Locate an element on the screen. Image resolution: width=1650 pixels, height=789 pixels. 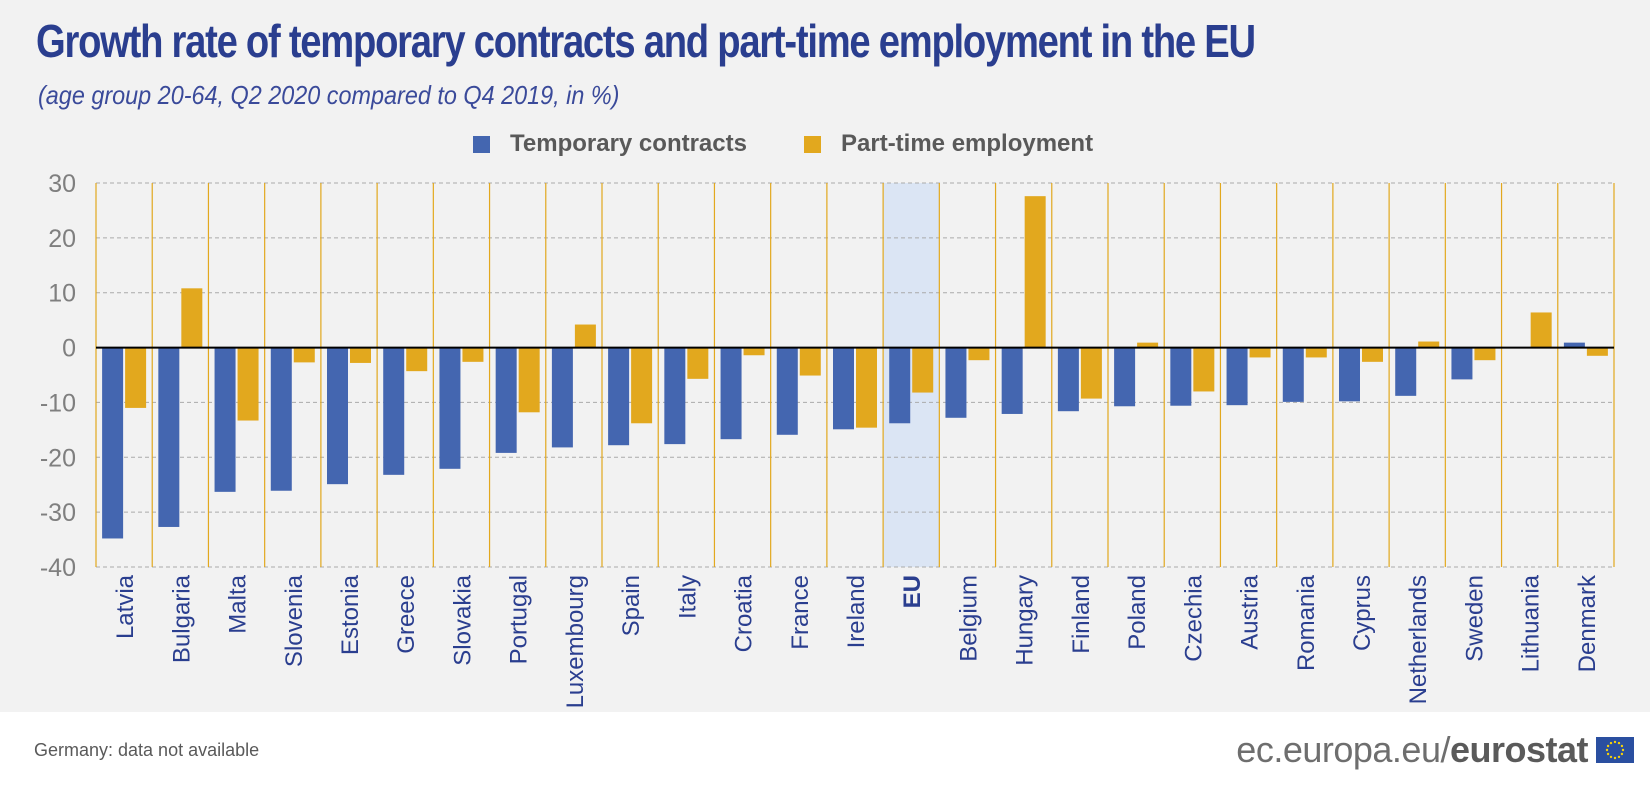
temporary-bar-austria is located at coordinates (1237, 376).